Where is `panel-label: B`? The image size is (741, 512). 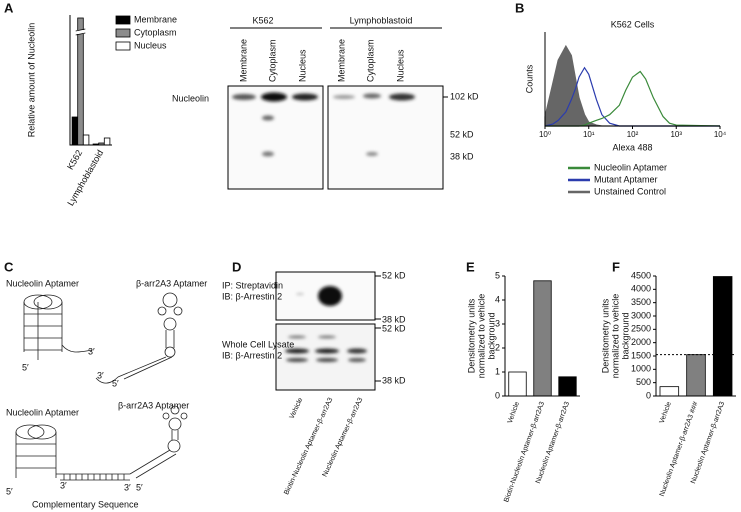 panel-label: B is located at coordinates (519, 7).